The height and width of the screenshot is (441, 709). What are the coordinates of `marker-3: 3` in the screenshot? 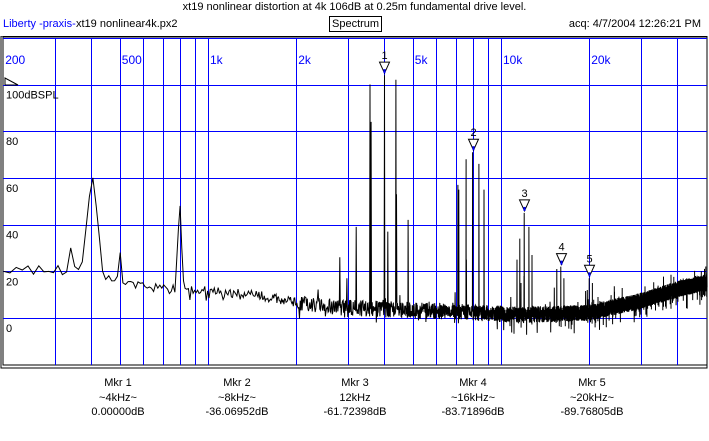 It's located at (524, 200).